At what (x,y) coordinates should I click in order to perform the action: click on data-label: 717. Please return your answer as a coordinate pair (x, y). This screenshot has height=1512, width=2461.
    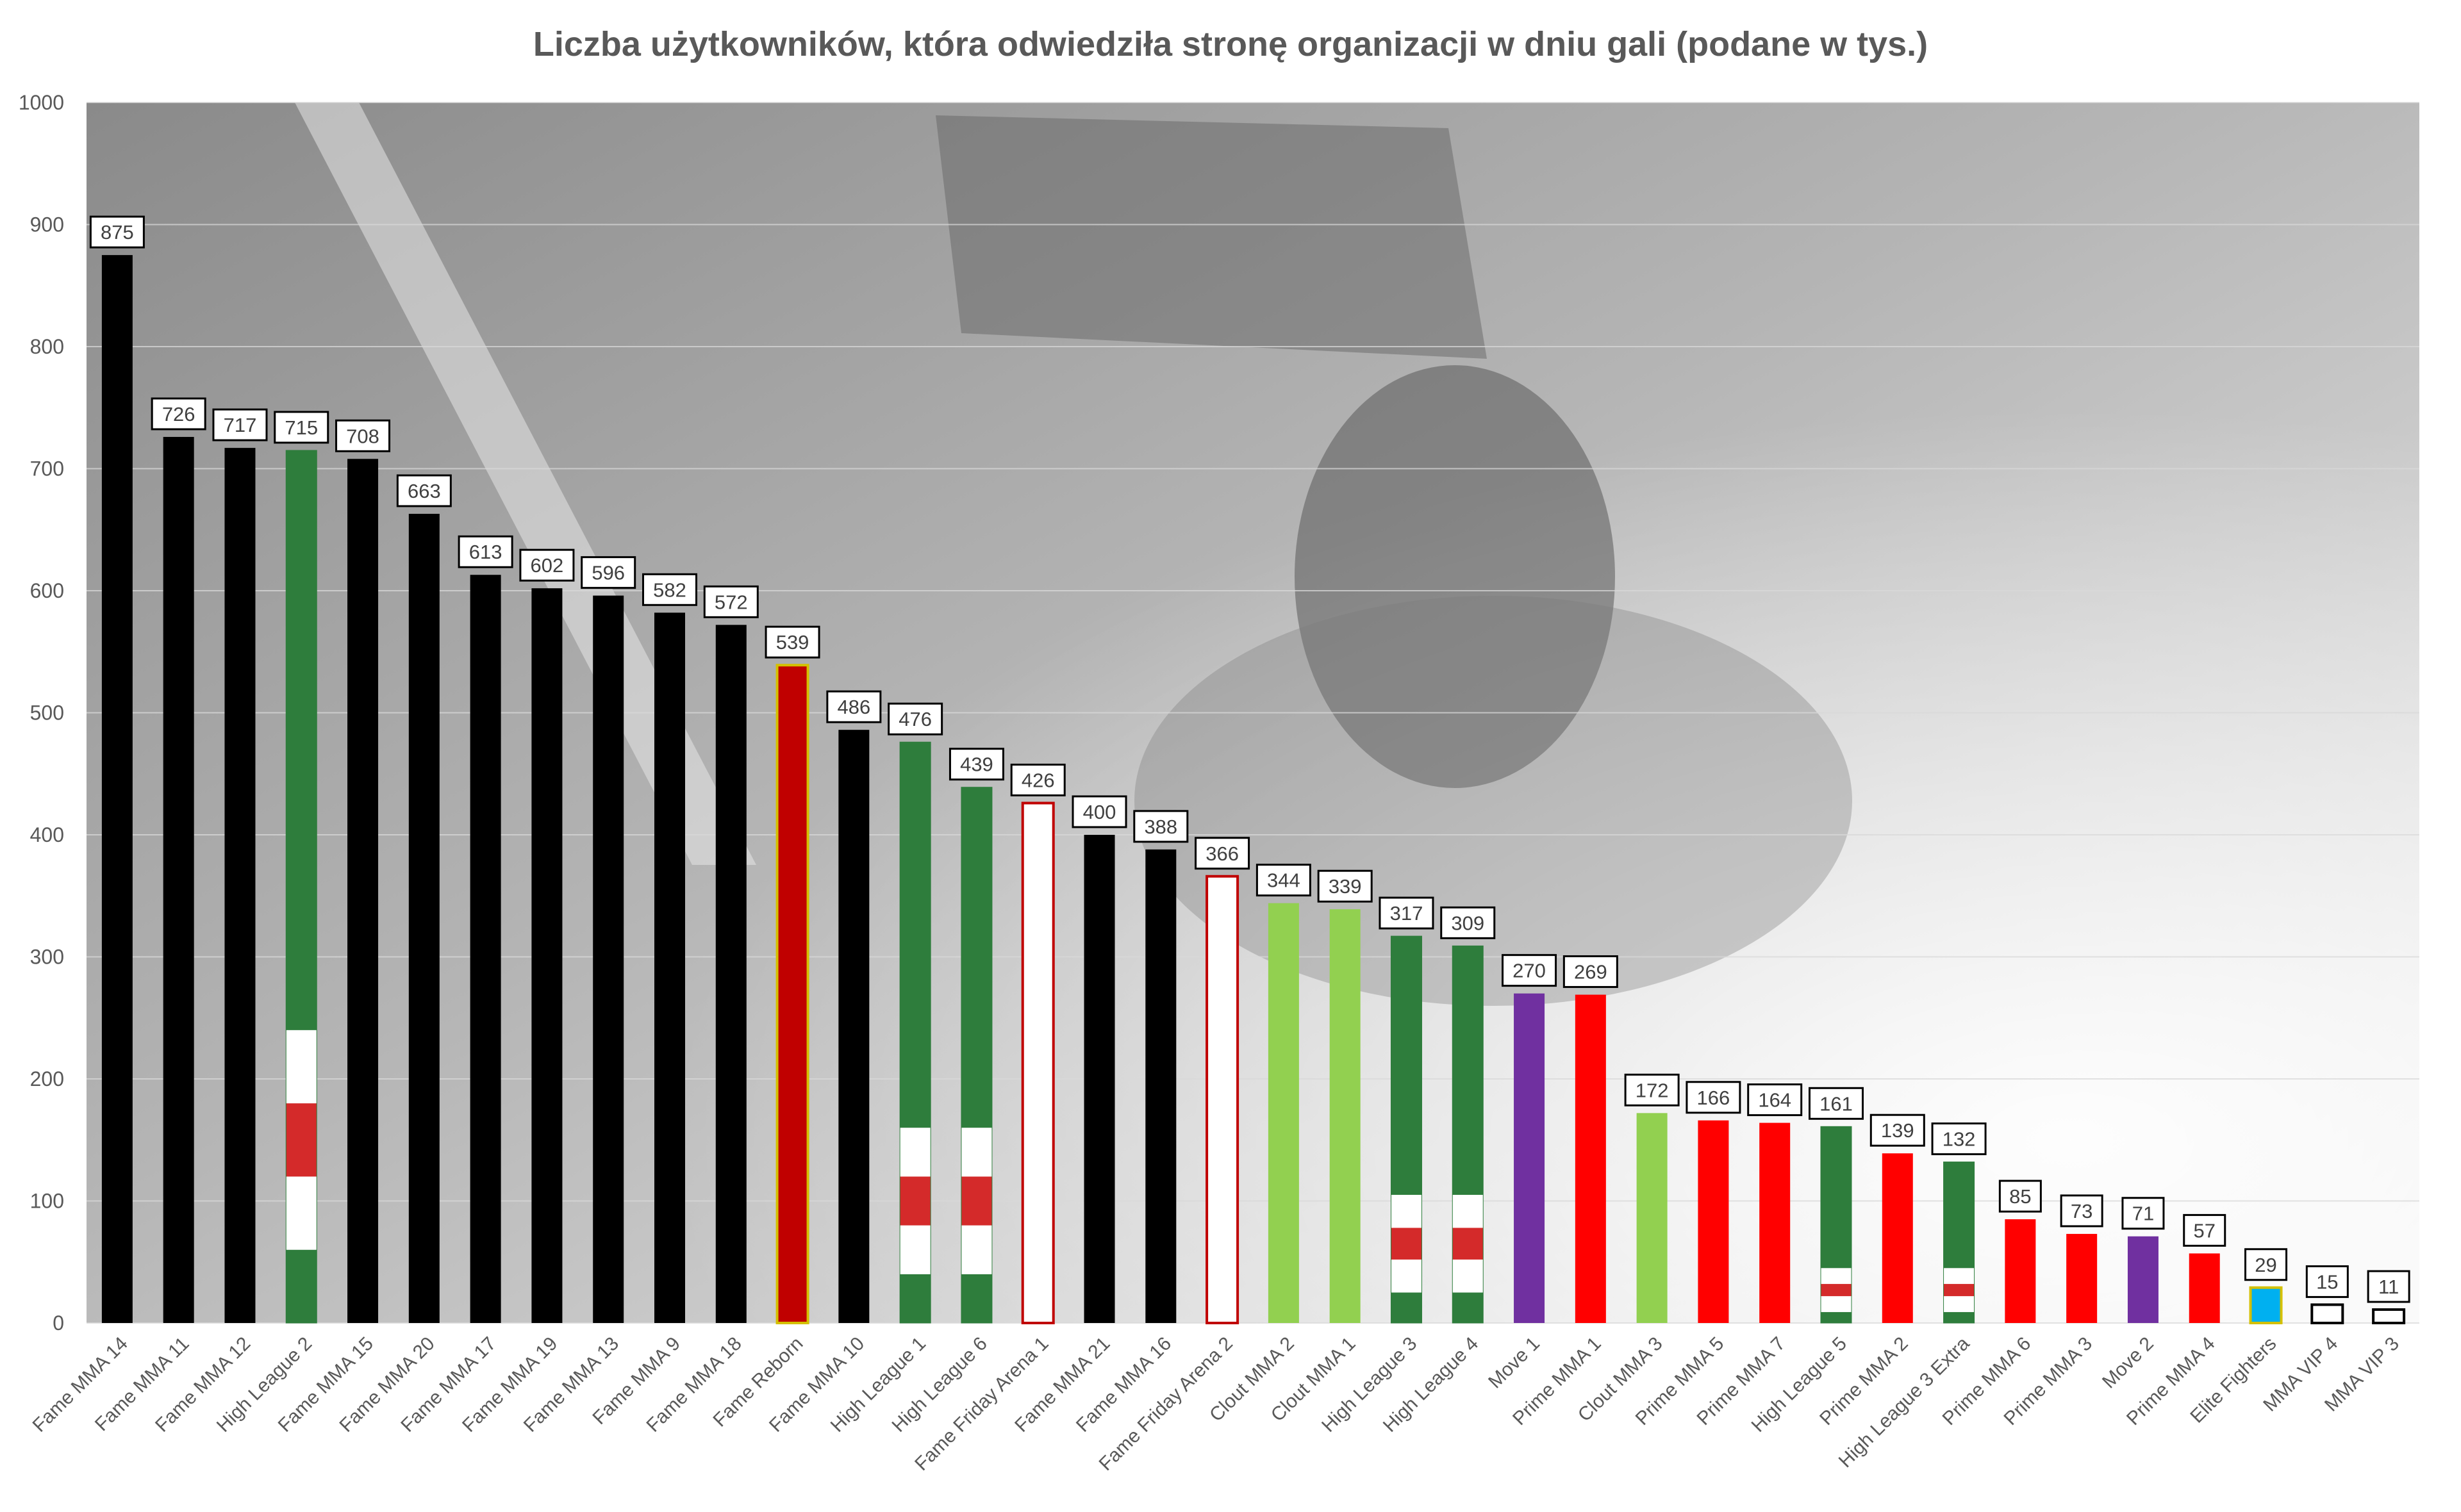
    Looking at the image, I should click on (240, 425).